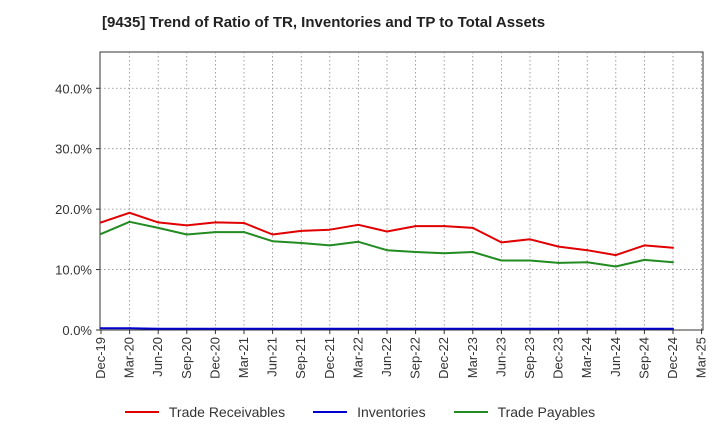  What do you see at coordinates (470, 412) in the screenshot?
I see `legend-swatch-trade-payables` at bounding box center [470, 412].